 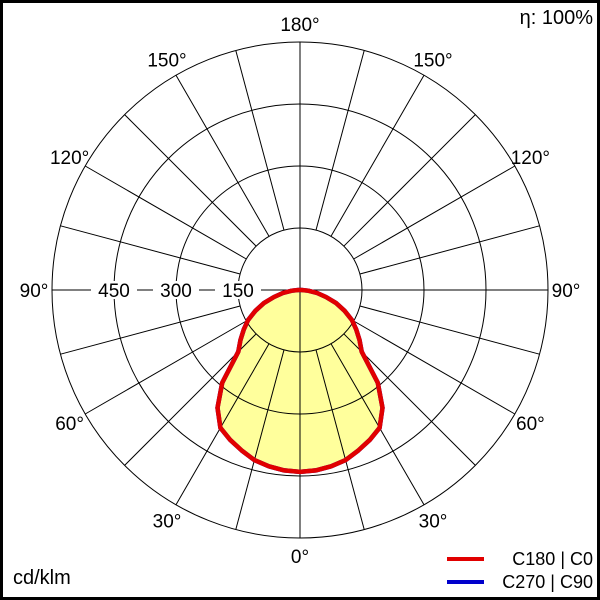 I want to click on angle-label: 0°, so click(x=300, y=557).